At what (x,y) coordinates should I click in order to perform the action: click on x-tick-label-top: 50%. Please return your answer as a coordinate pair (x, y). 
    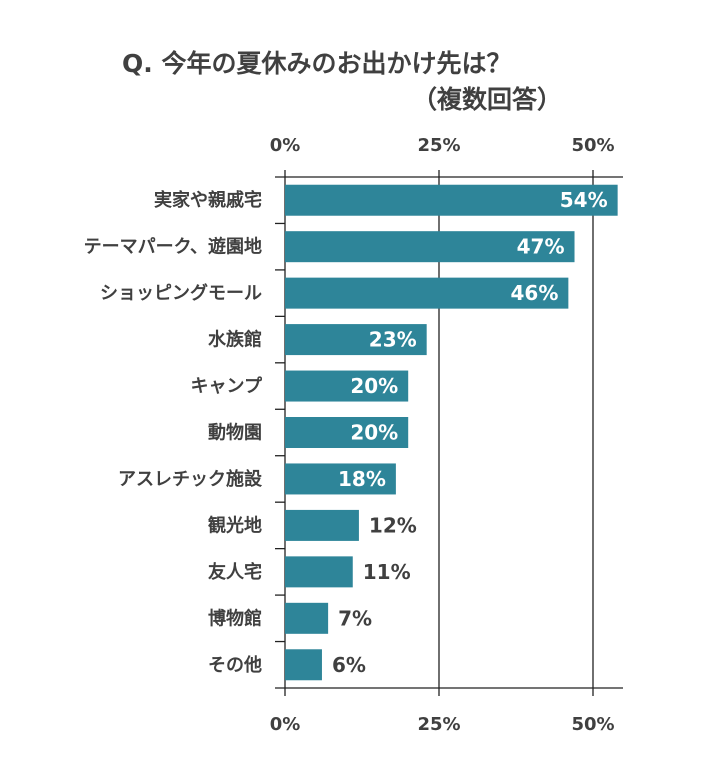
    Looking at the image, I should click on (592, 145).